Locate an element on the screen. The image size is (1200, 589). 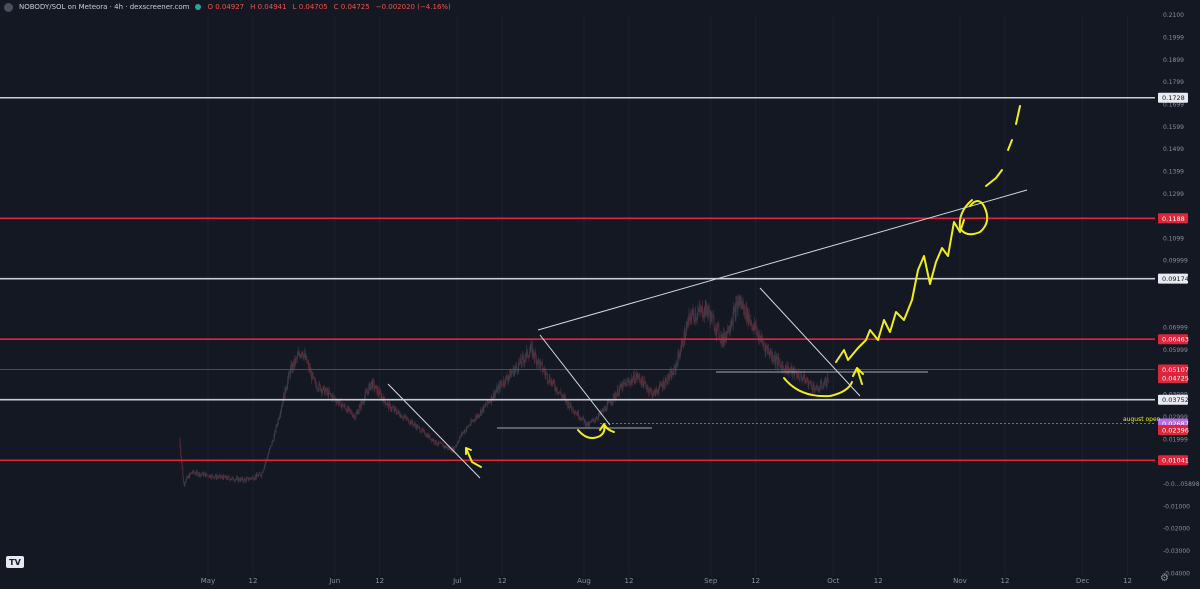
rising-resistance-trendline is located at coordinates (782, 260).